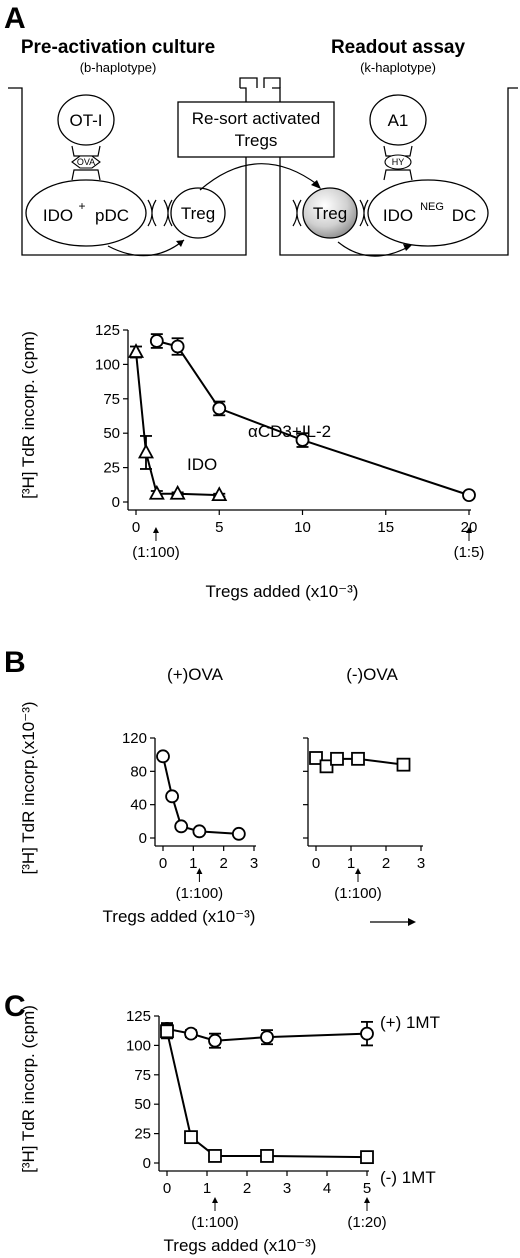 The image size is (520, 1258). Describe the element at coordinates (358, 893) in the screenshot. I see `ratio-label: (1:100)` at that location.